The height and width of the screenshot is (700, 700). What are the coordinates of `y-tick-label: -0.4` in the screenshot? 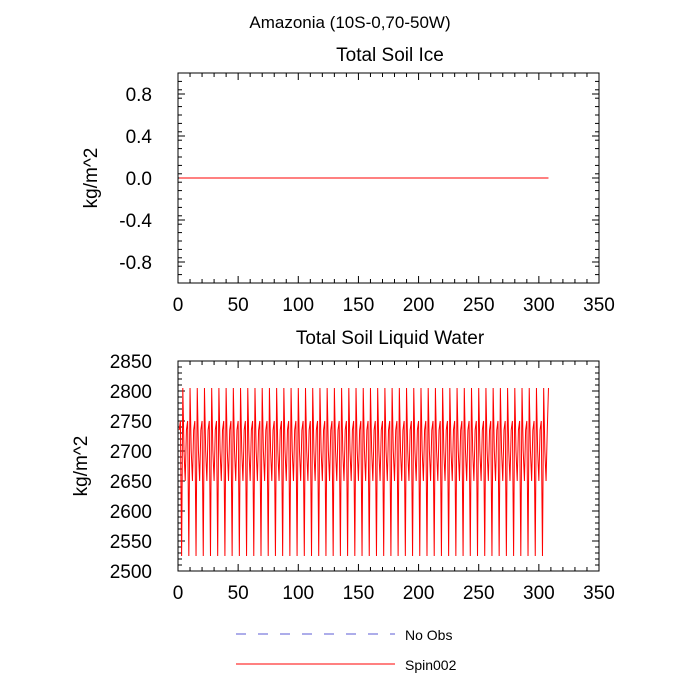 It's located at (135, 221).